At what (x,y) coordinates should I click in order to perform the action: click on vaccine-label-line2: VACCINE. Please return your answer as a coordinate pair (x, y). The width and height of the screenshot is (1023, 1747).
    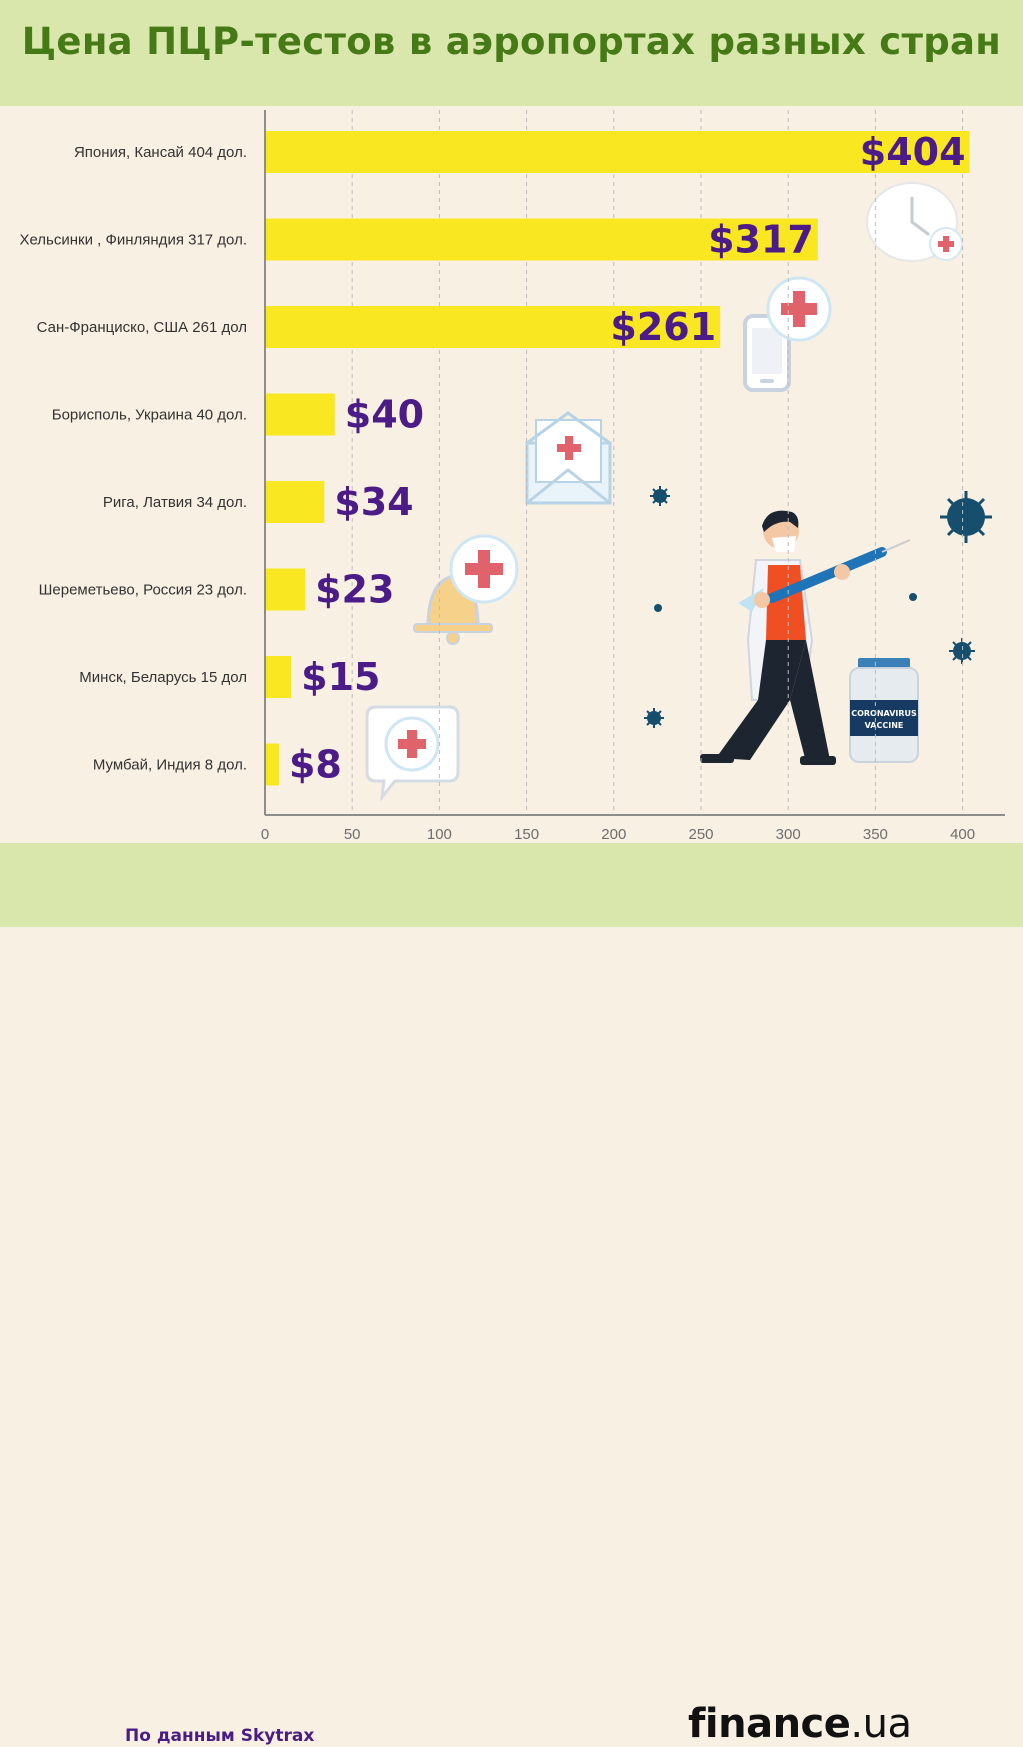
    Looking at the image, I should click on (884, 725).